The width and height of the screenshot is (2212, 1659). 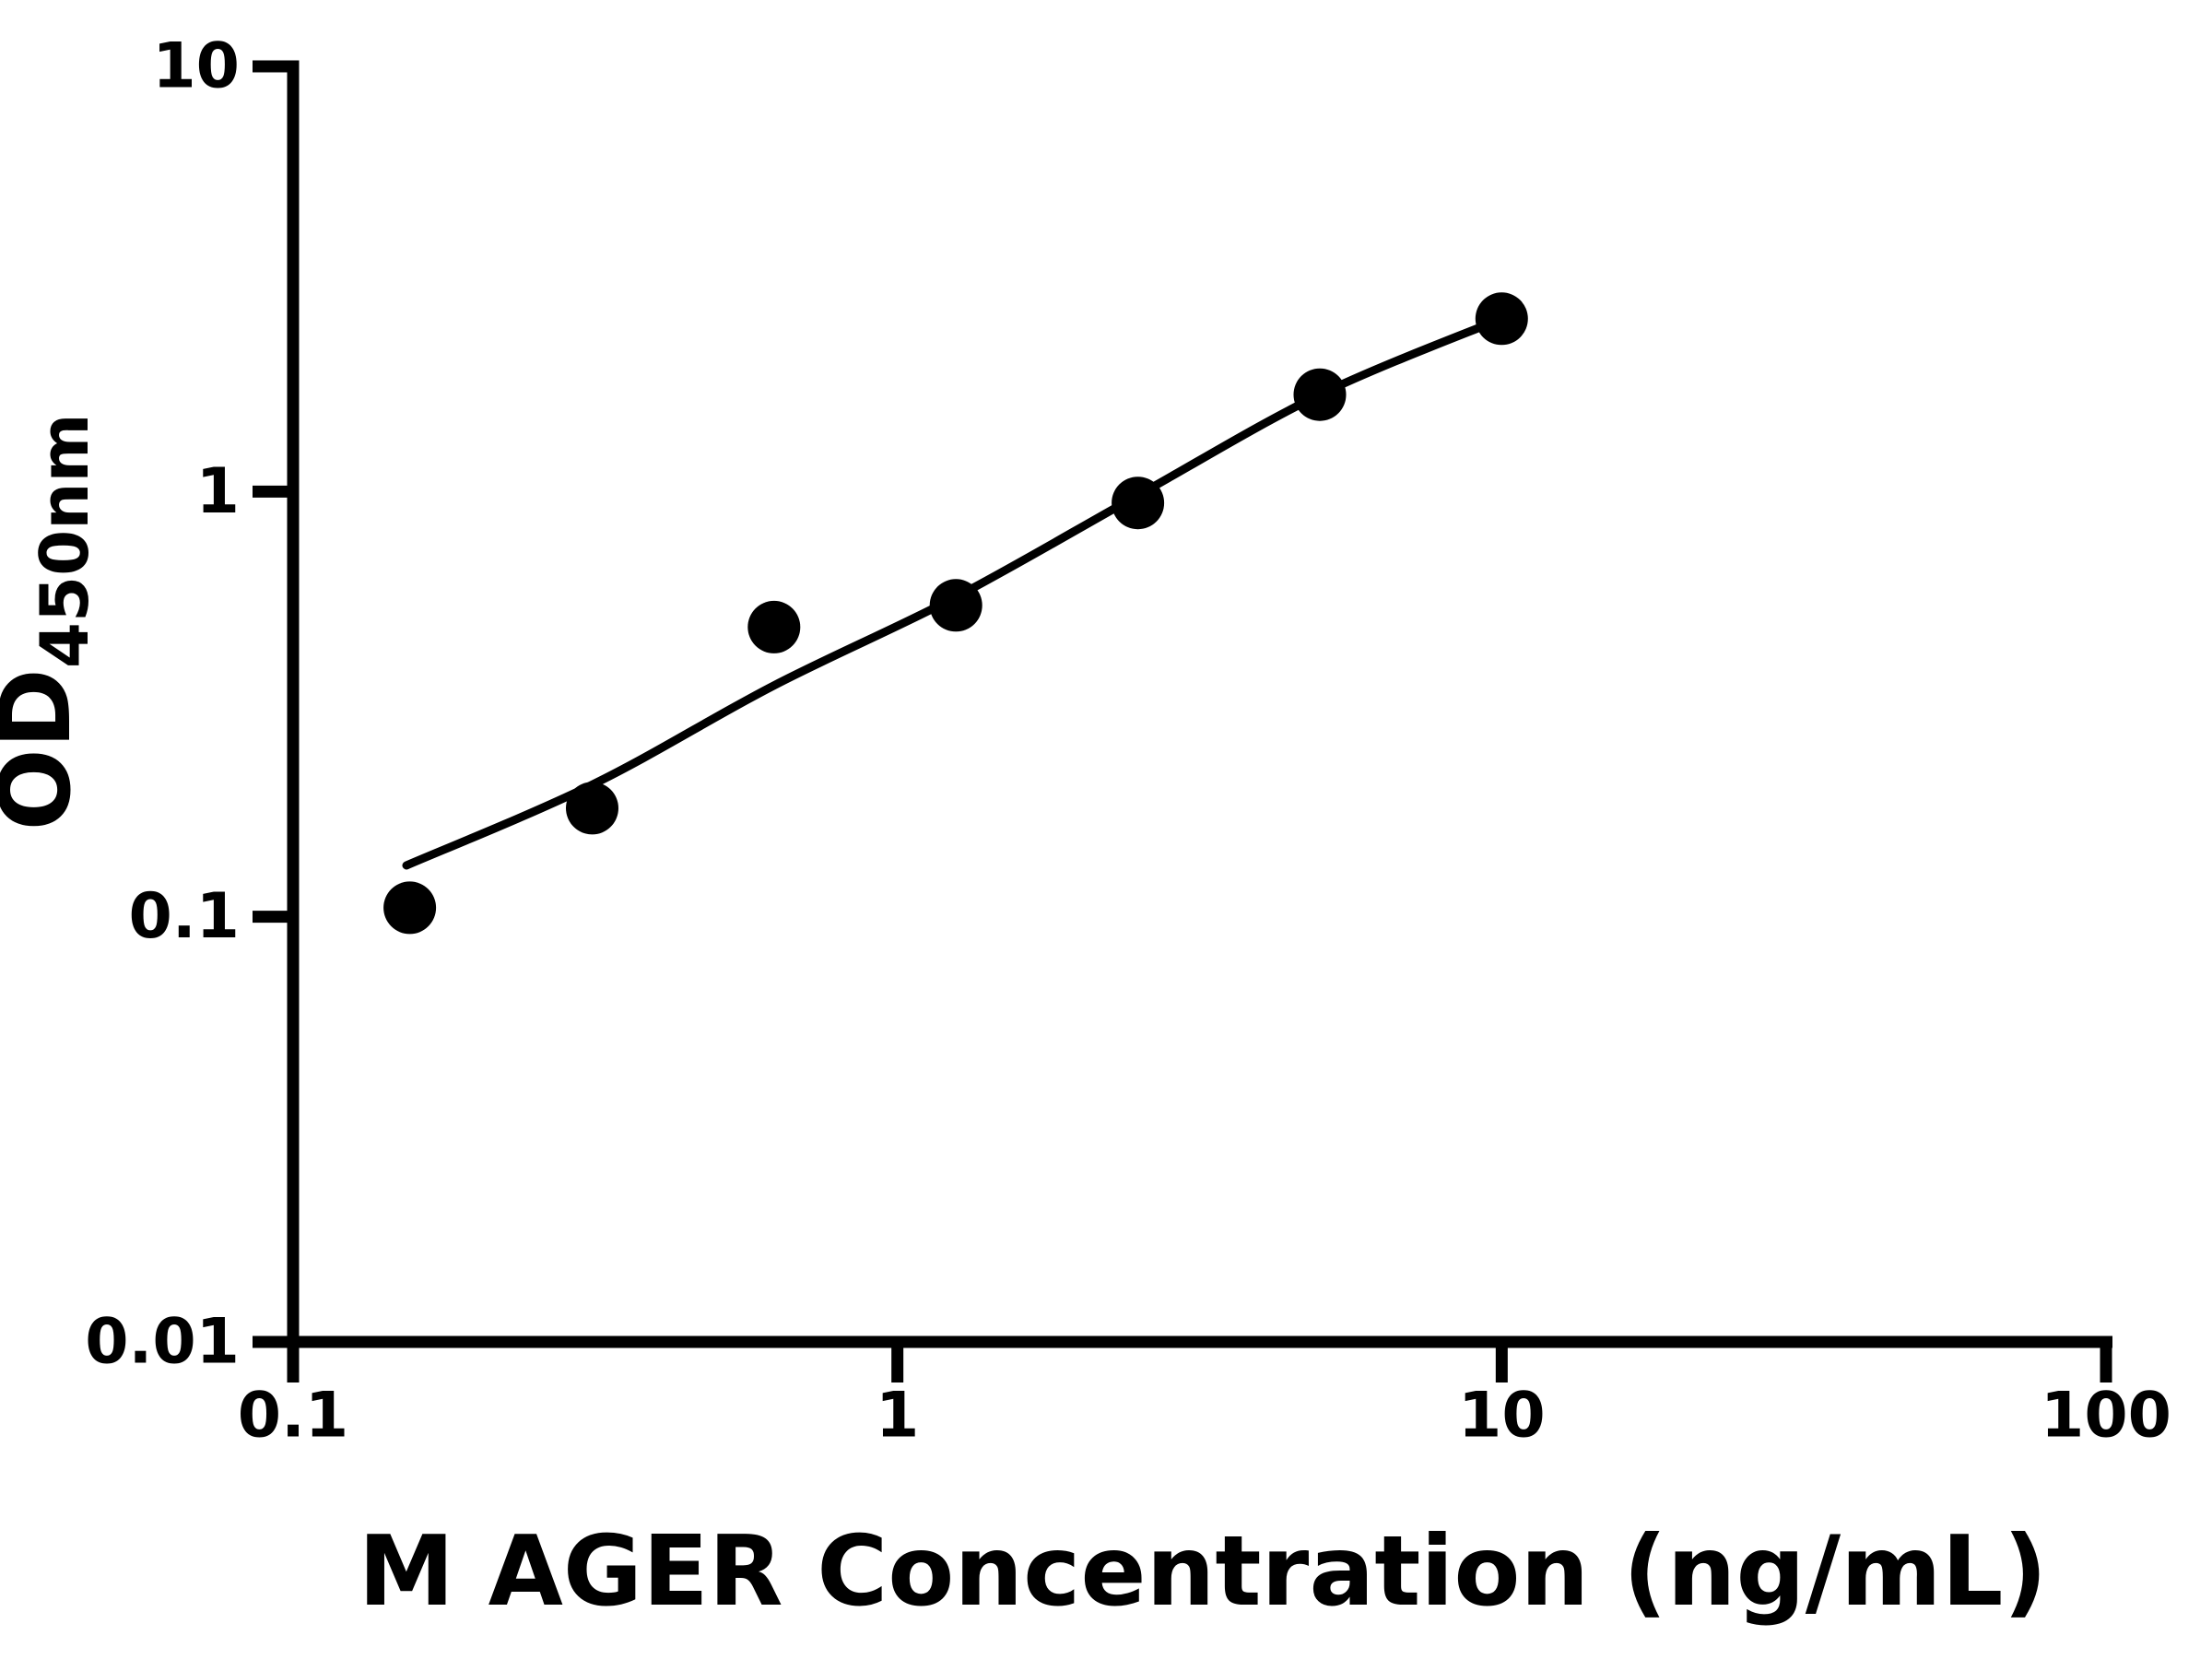 What do you see at coordinates (184, 916) in the screenshot?
I see `y-tick-label: 0.1` at bounding box center [184, 916].